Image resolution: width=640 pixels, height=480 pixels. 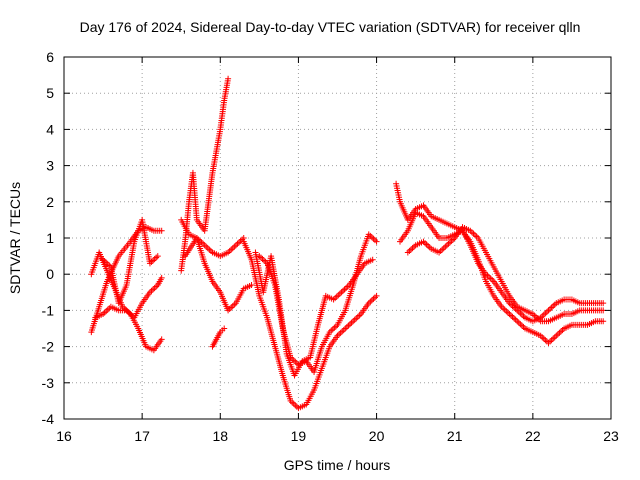 I want to click on y-tick-label: 5, so click(x=50, y=93).